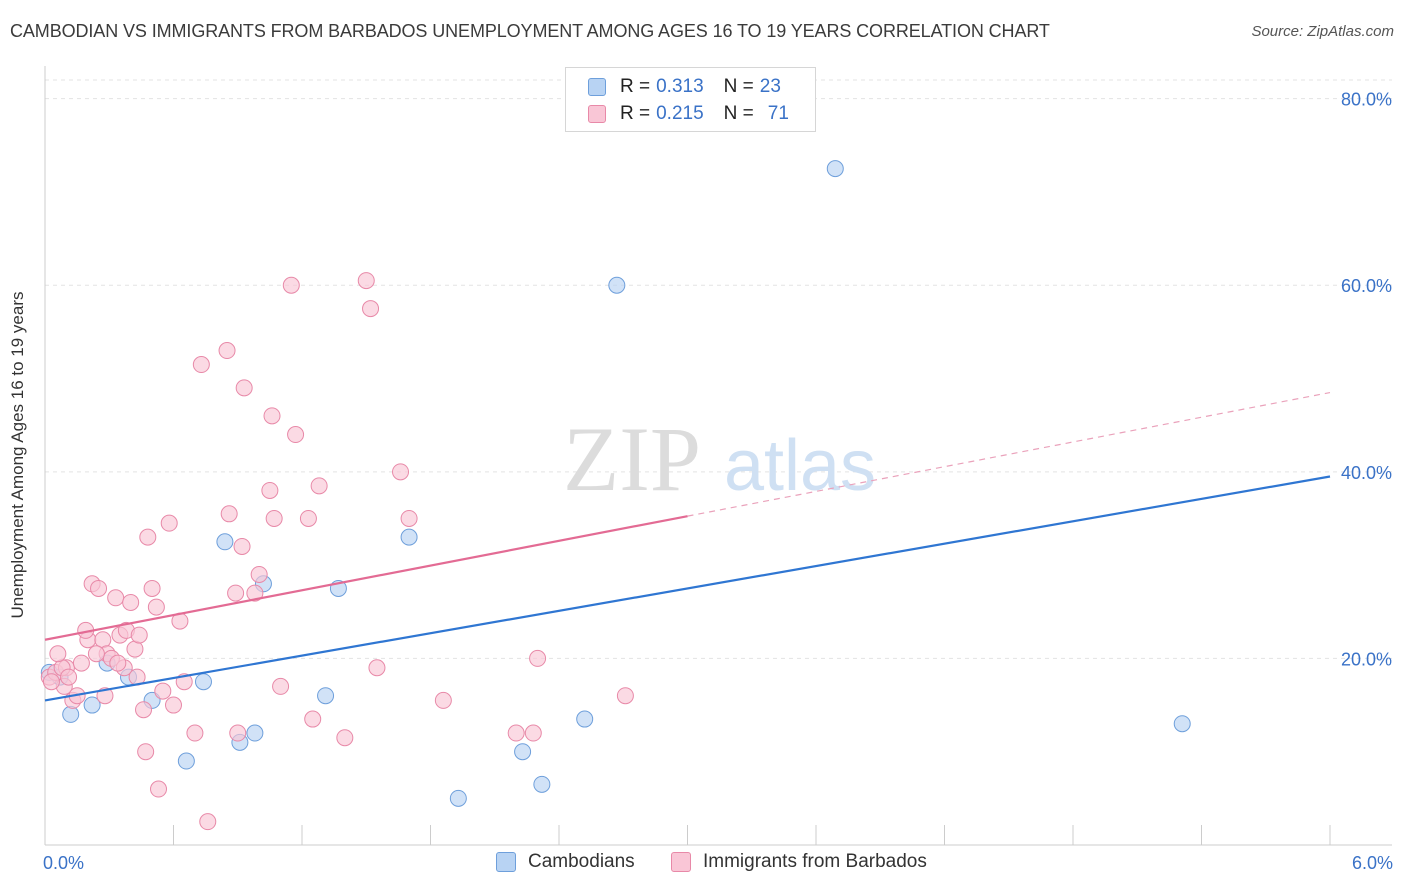  What do you see at coordinates (581, 861) in the screenshot?
I see `legend-label-cambodians: Cambodians` at bounding box center [581, 861].